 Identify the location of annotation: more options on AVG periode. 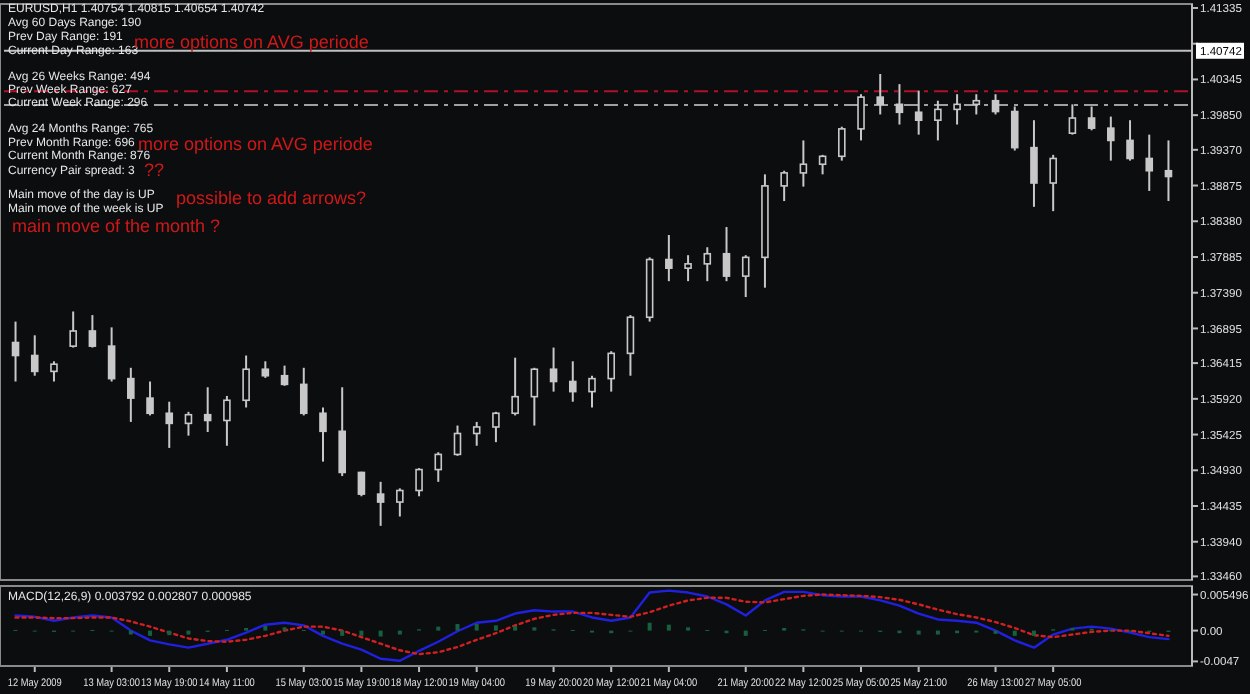
(251, 42).